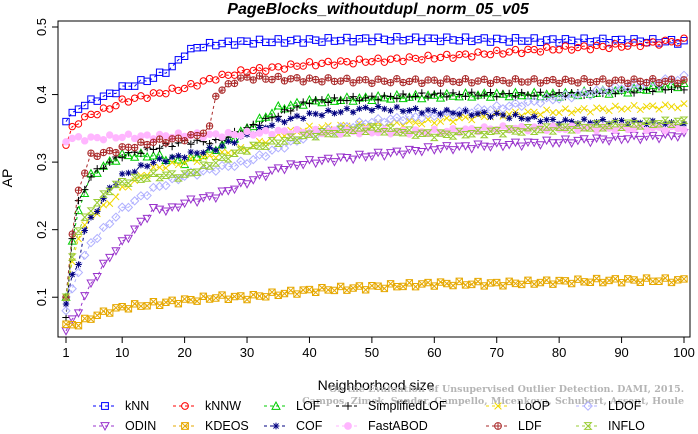 The height and width of the screenshot is (434, 698). Describe the element at coordinates (293, 426) in the screenshot. I see `legend-item-cof: COF` at that location.